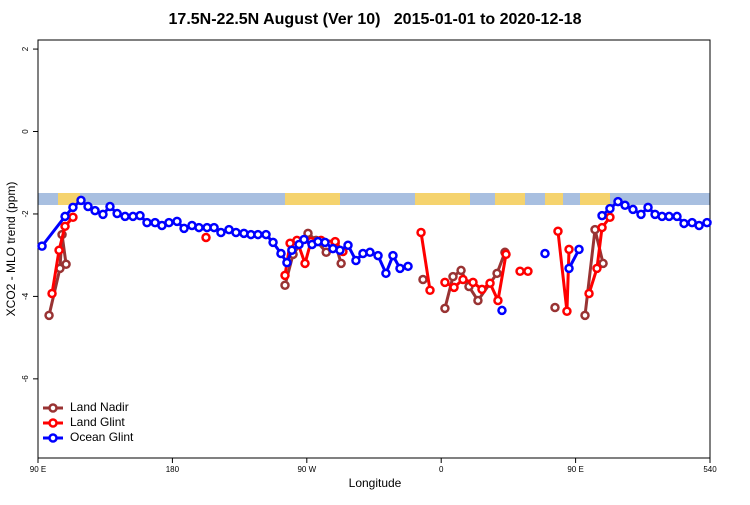 The width and height of the screenshot is (750, 505). Describe the element at coordinates (173, 469) in the screenshot. I see `x-tick-label: 180` at that location.